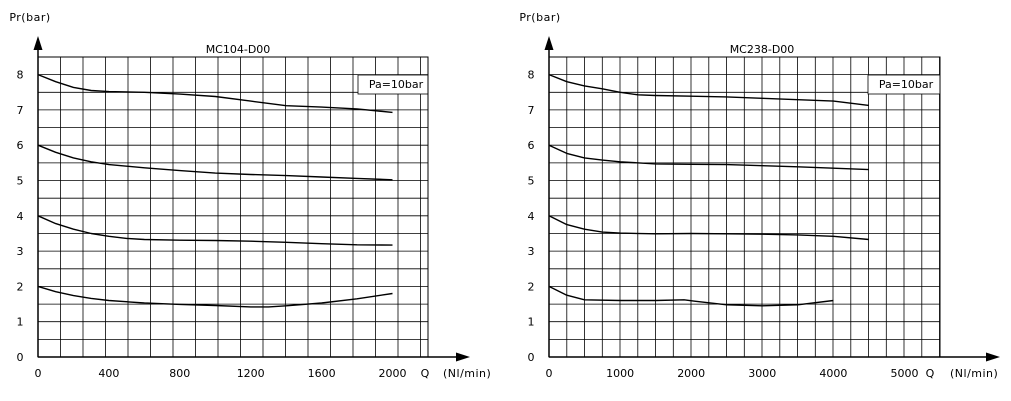 This screenshot has width=1011, height=401. What do you see at coordinates (322, 373) in the screenshot?
I see `x-tick-label: 1600` at bounding box center [322, 373].